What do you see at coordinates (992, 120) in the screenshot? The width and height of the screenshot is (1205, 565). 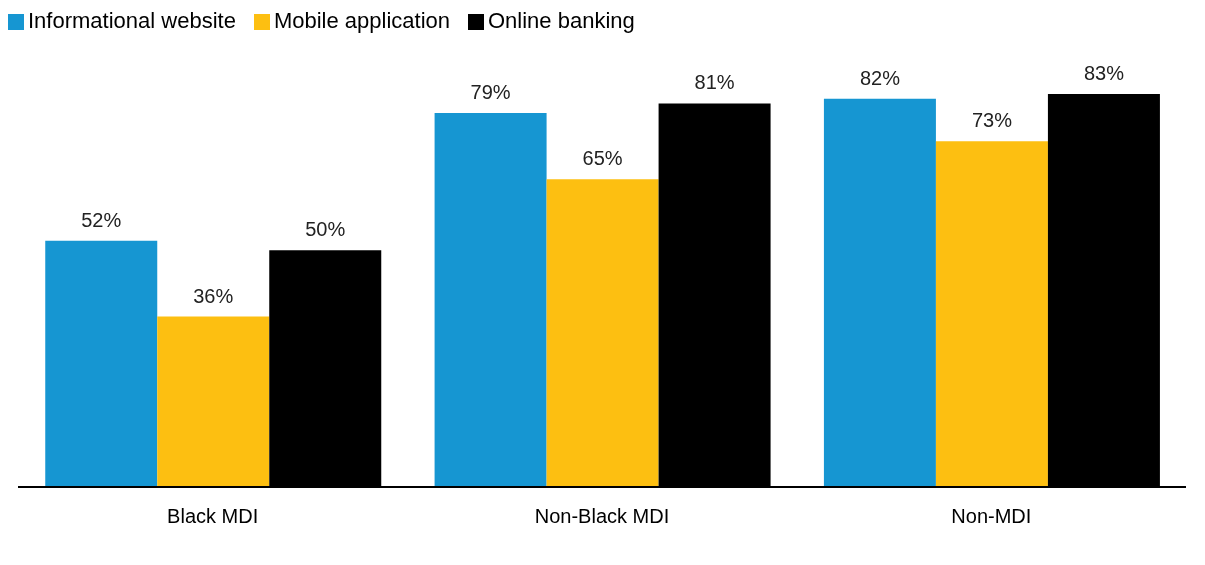 I see `data-label: 73%` at bounding box center [992, 120].